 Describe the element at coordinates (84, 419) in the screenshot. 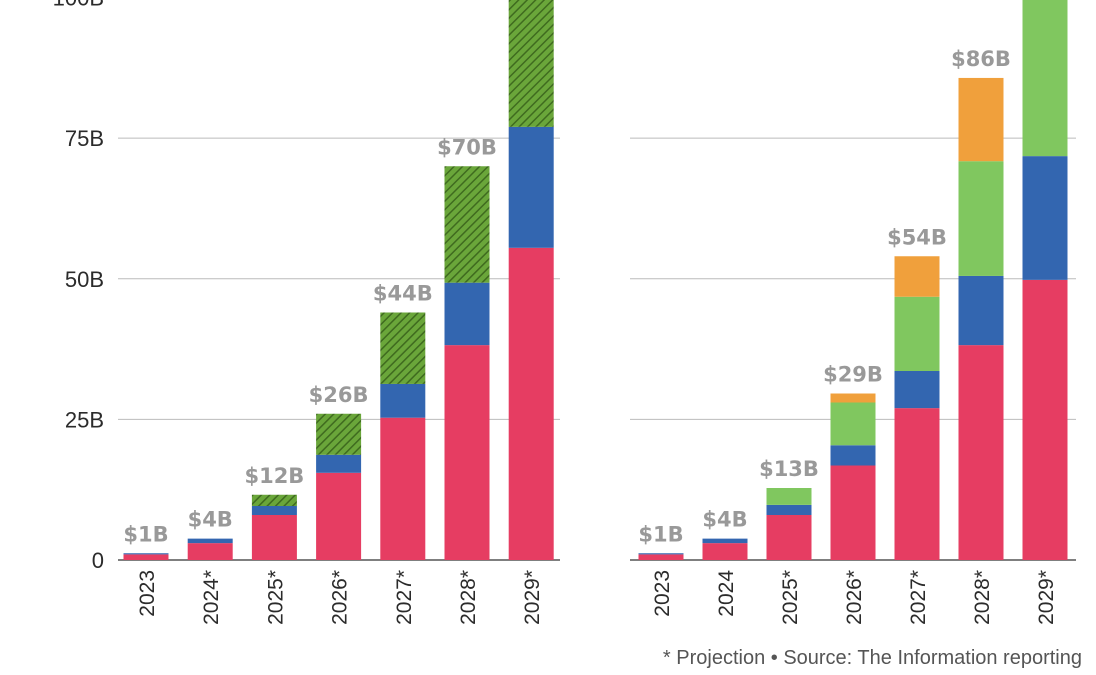

I see `y-tick-label: 25B` at that location.